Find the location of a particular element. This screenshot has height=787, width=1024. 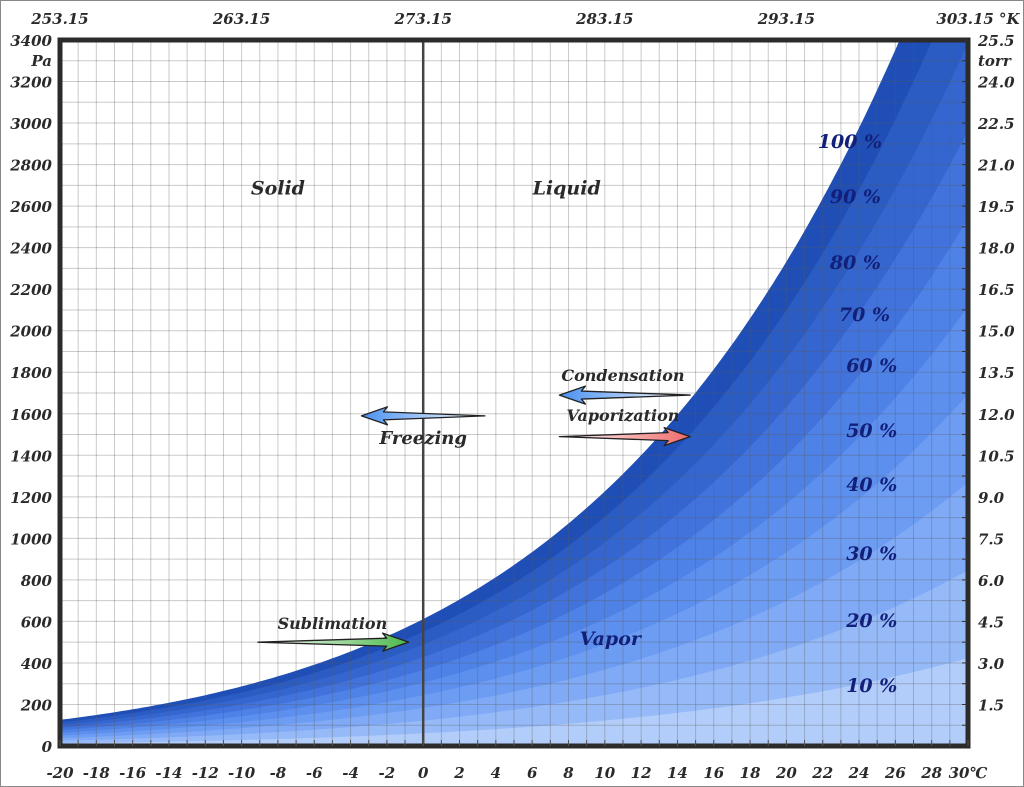

x-tick-label: -14 is located at coordinates (168, 773).